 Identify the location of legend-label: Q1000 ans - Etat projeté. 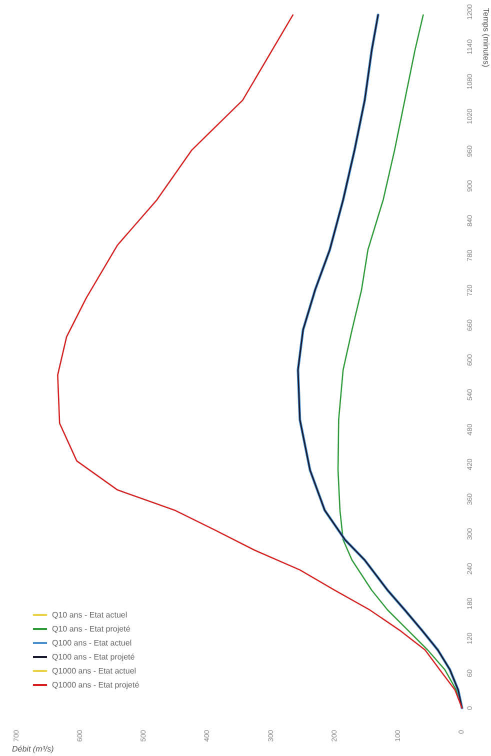
(96, 685).